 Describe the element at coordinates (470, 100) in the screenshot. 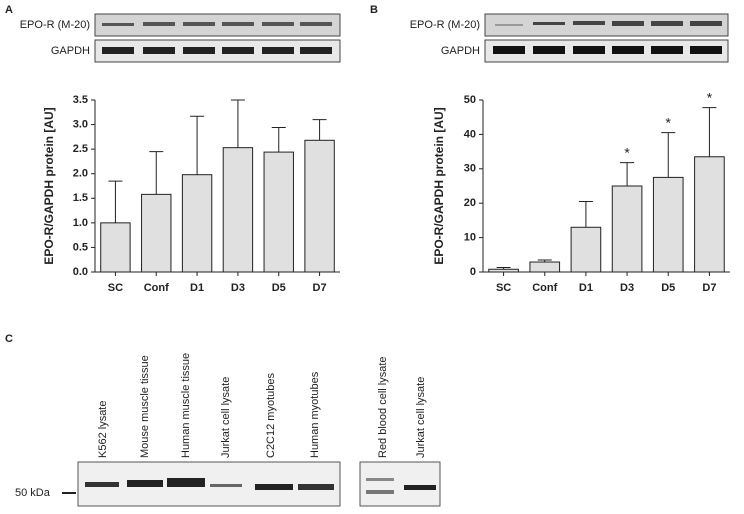

I see `y-tick-label: 50` at that location.